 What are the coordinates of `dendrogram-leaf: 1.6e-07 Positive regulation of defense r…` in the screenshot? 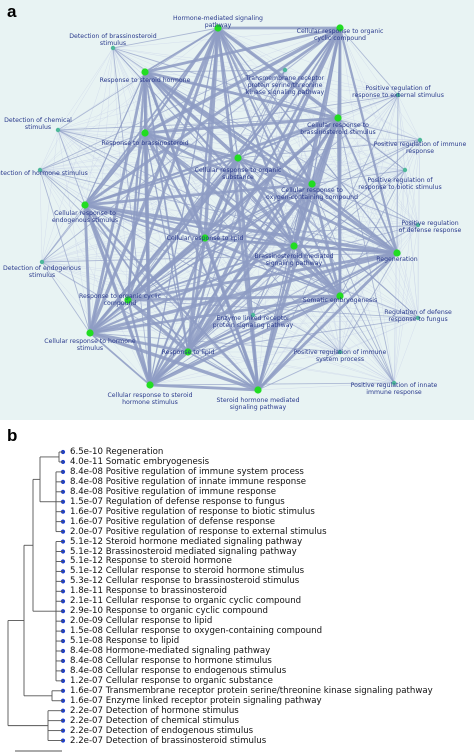 It's located at (172, 522).